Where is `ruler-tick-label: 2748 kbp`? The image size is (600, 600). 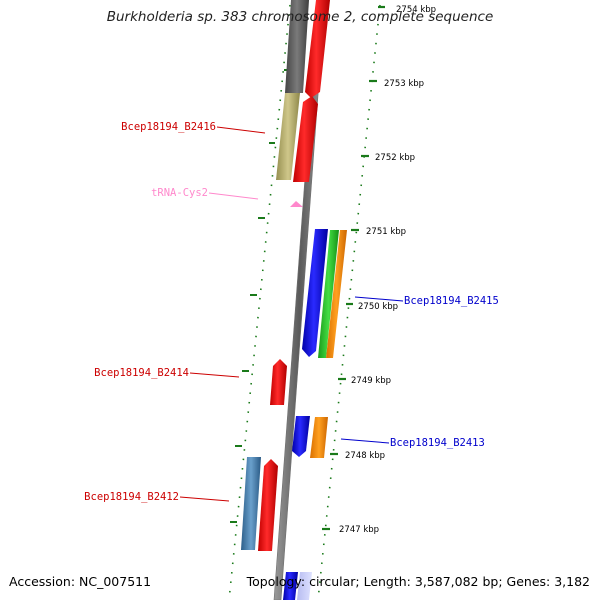 ruler-tick-label: 2748 kbp is located at coordinates (365, 456).